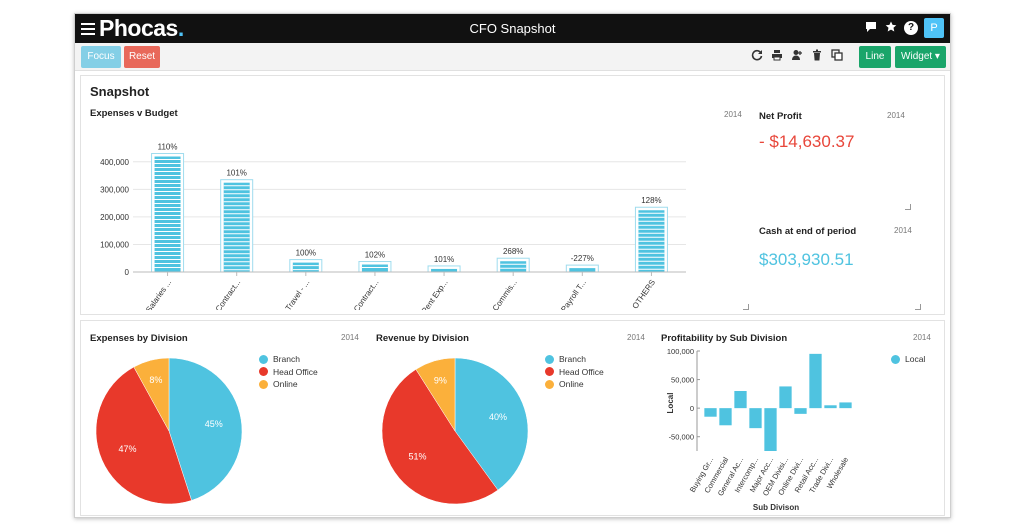  What do you see at coordinates (440, 381) in the screenshot?
I see `slice-label: 9%` at bounding box center [440, 381].